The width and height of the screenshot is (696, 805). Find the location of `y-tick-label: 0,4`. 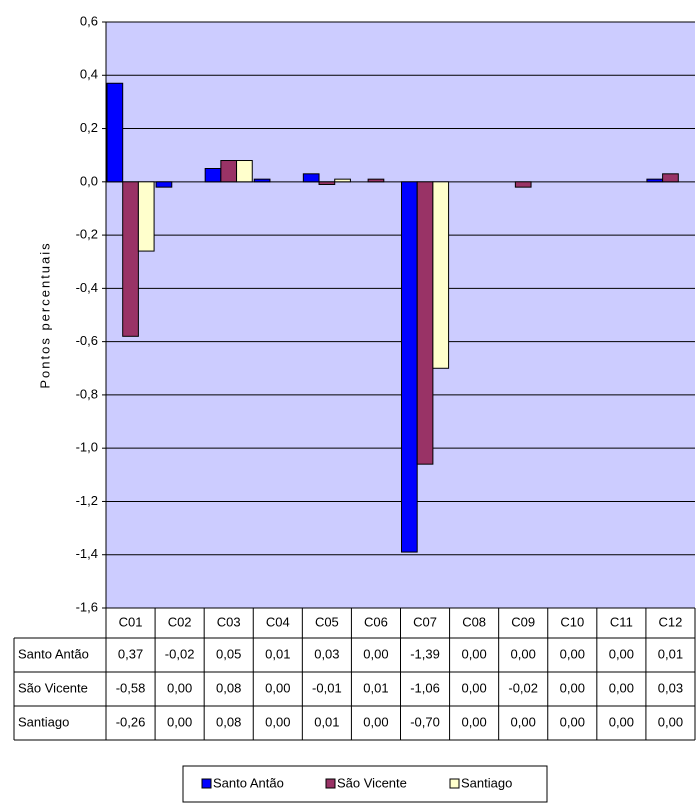

y-tick-label: 0,4 is located at coordinates (89, 74).